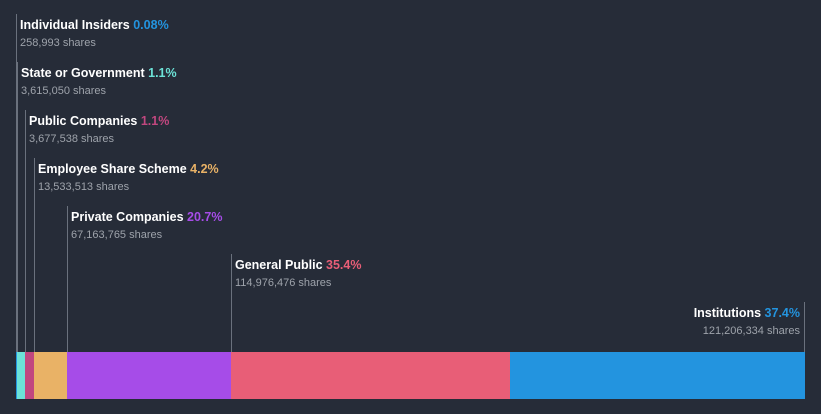  What do you see at coordinates (151, 25) in the screenshot?
I see `group-percent: 0.08%` at bounding box center [151, 25].